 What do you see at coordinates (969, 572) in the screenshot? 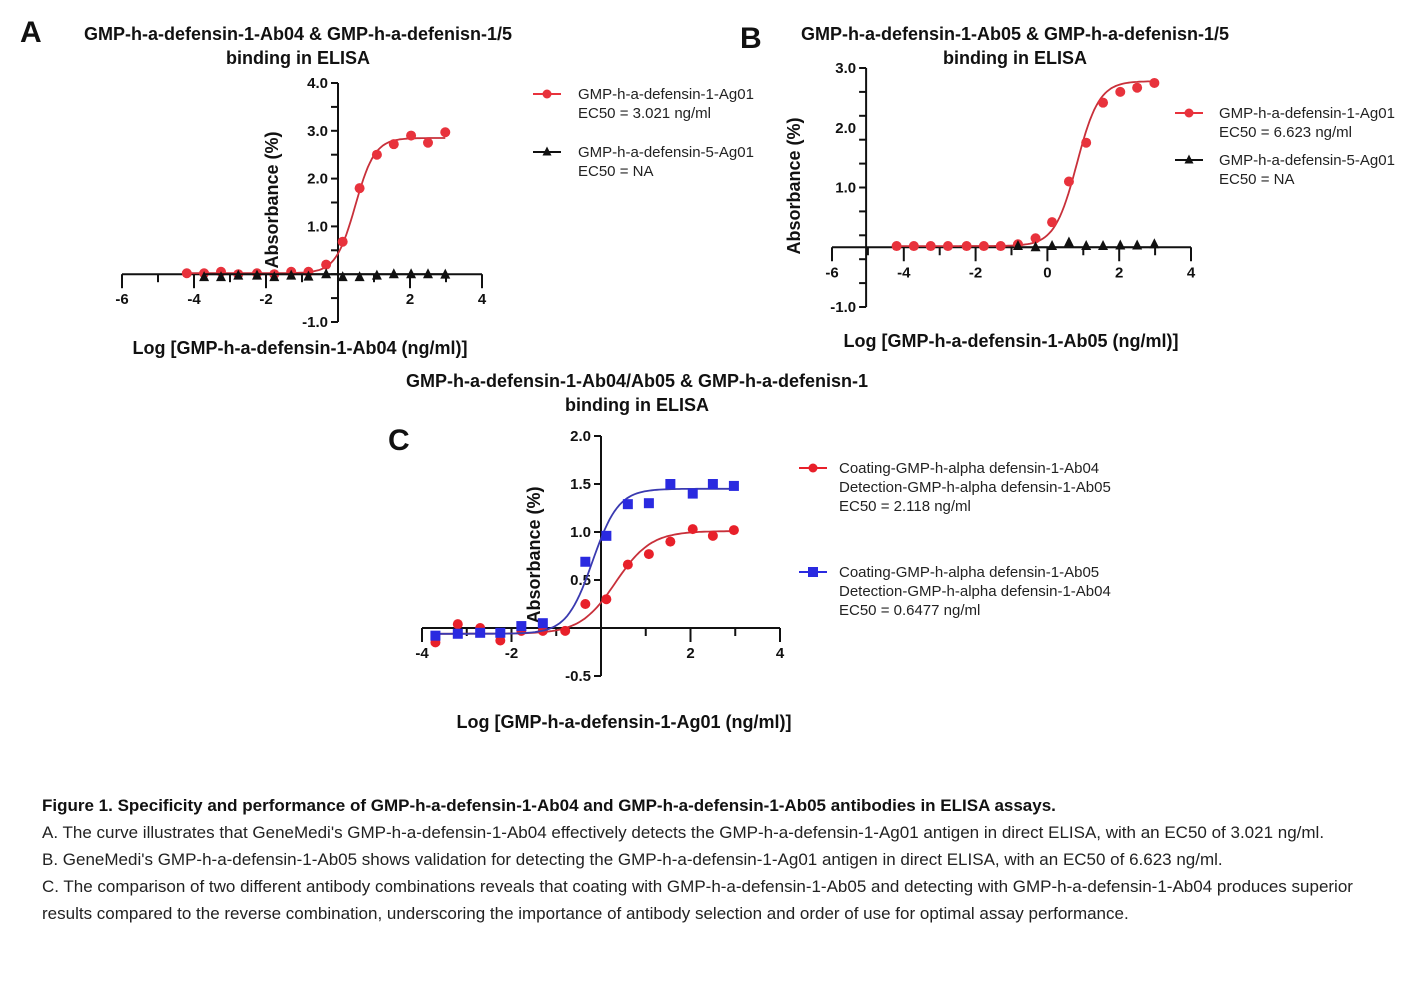
I see `legend-label: Coating-GMP-h-alpha defensin-1-Ab05` at bounding box center [969, 572].